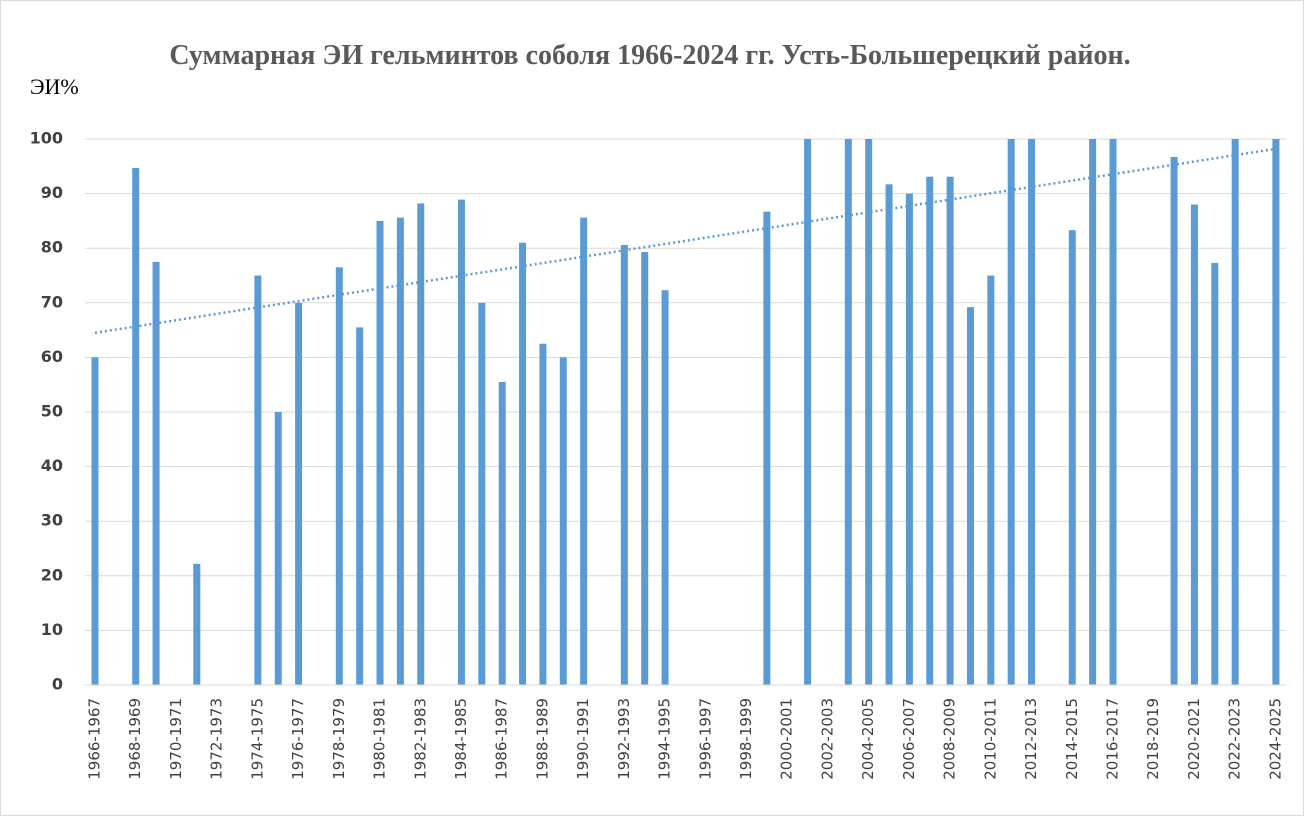  Describe the element at coordinates (52, 247) in the screenshot. I see `y-tick-label: 80` at that location.